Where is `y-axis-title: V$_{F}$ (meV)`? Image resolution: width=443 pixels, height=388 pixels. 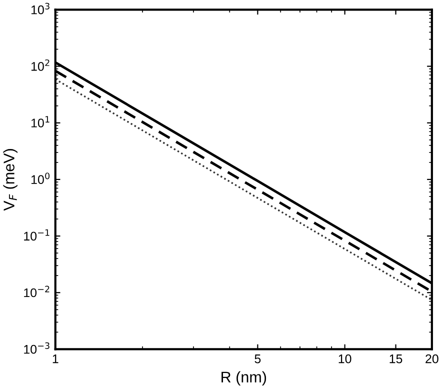 y-axis-title: V$_{F}$ (meV) is located at coordinates (10, 180).